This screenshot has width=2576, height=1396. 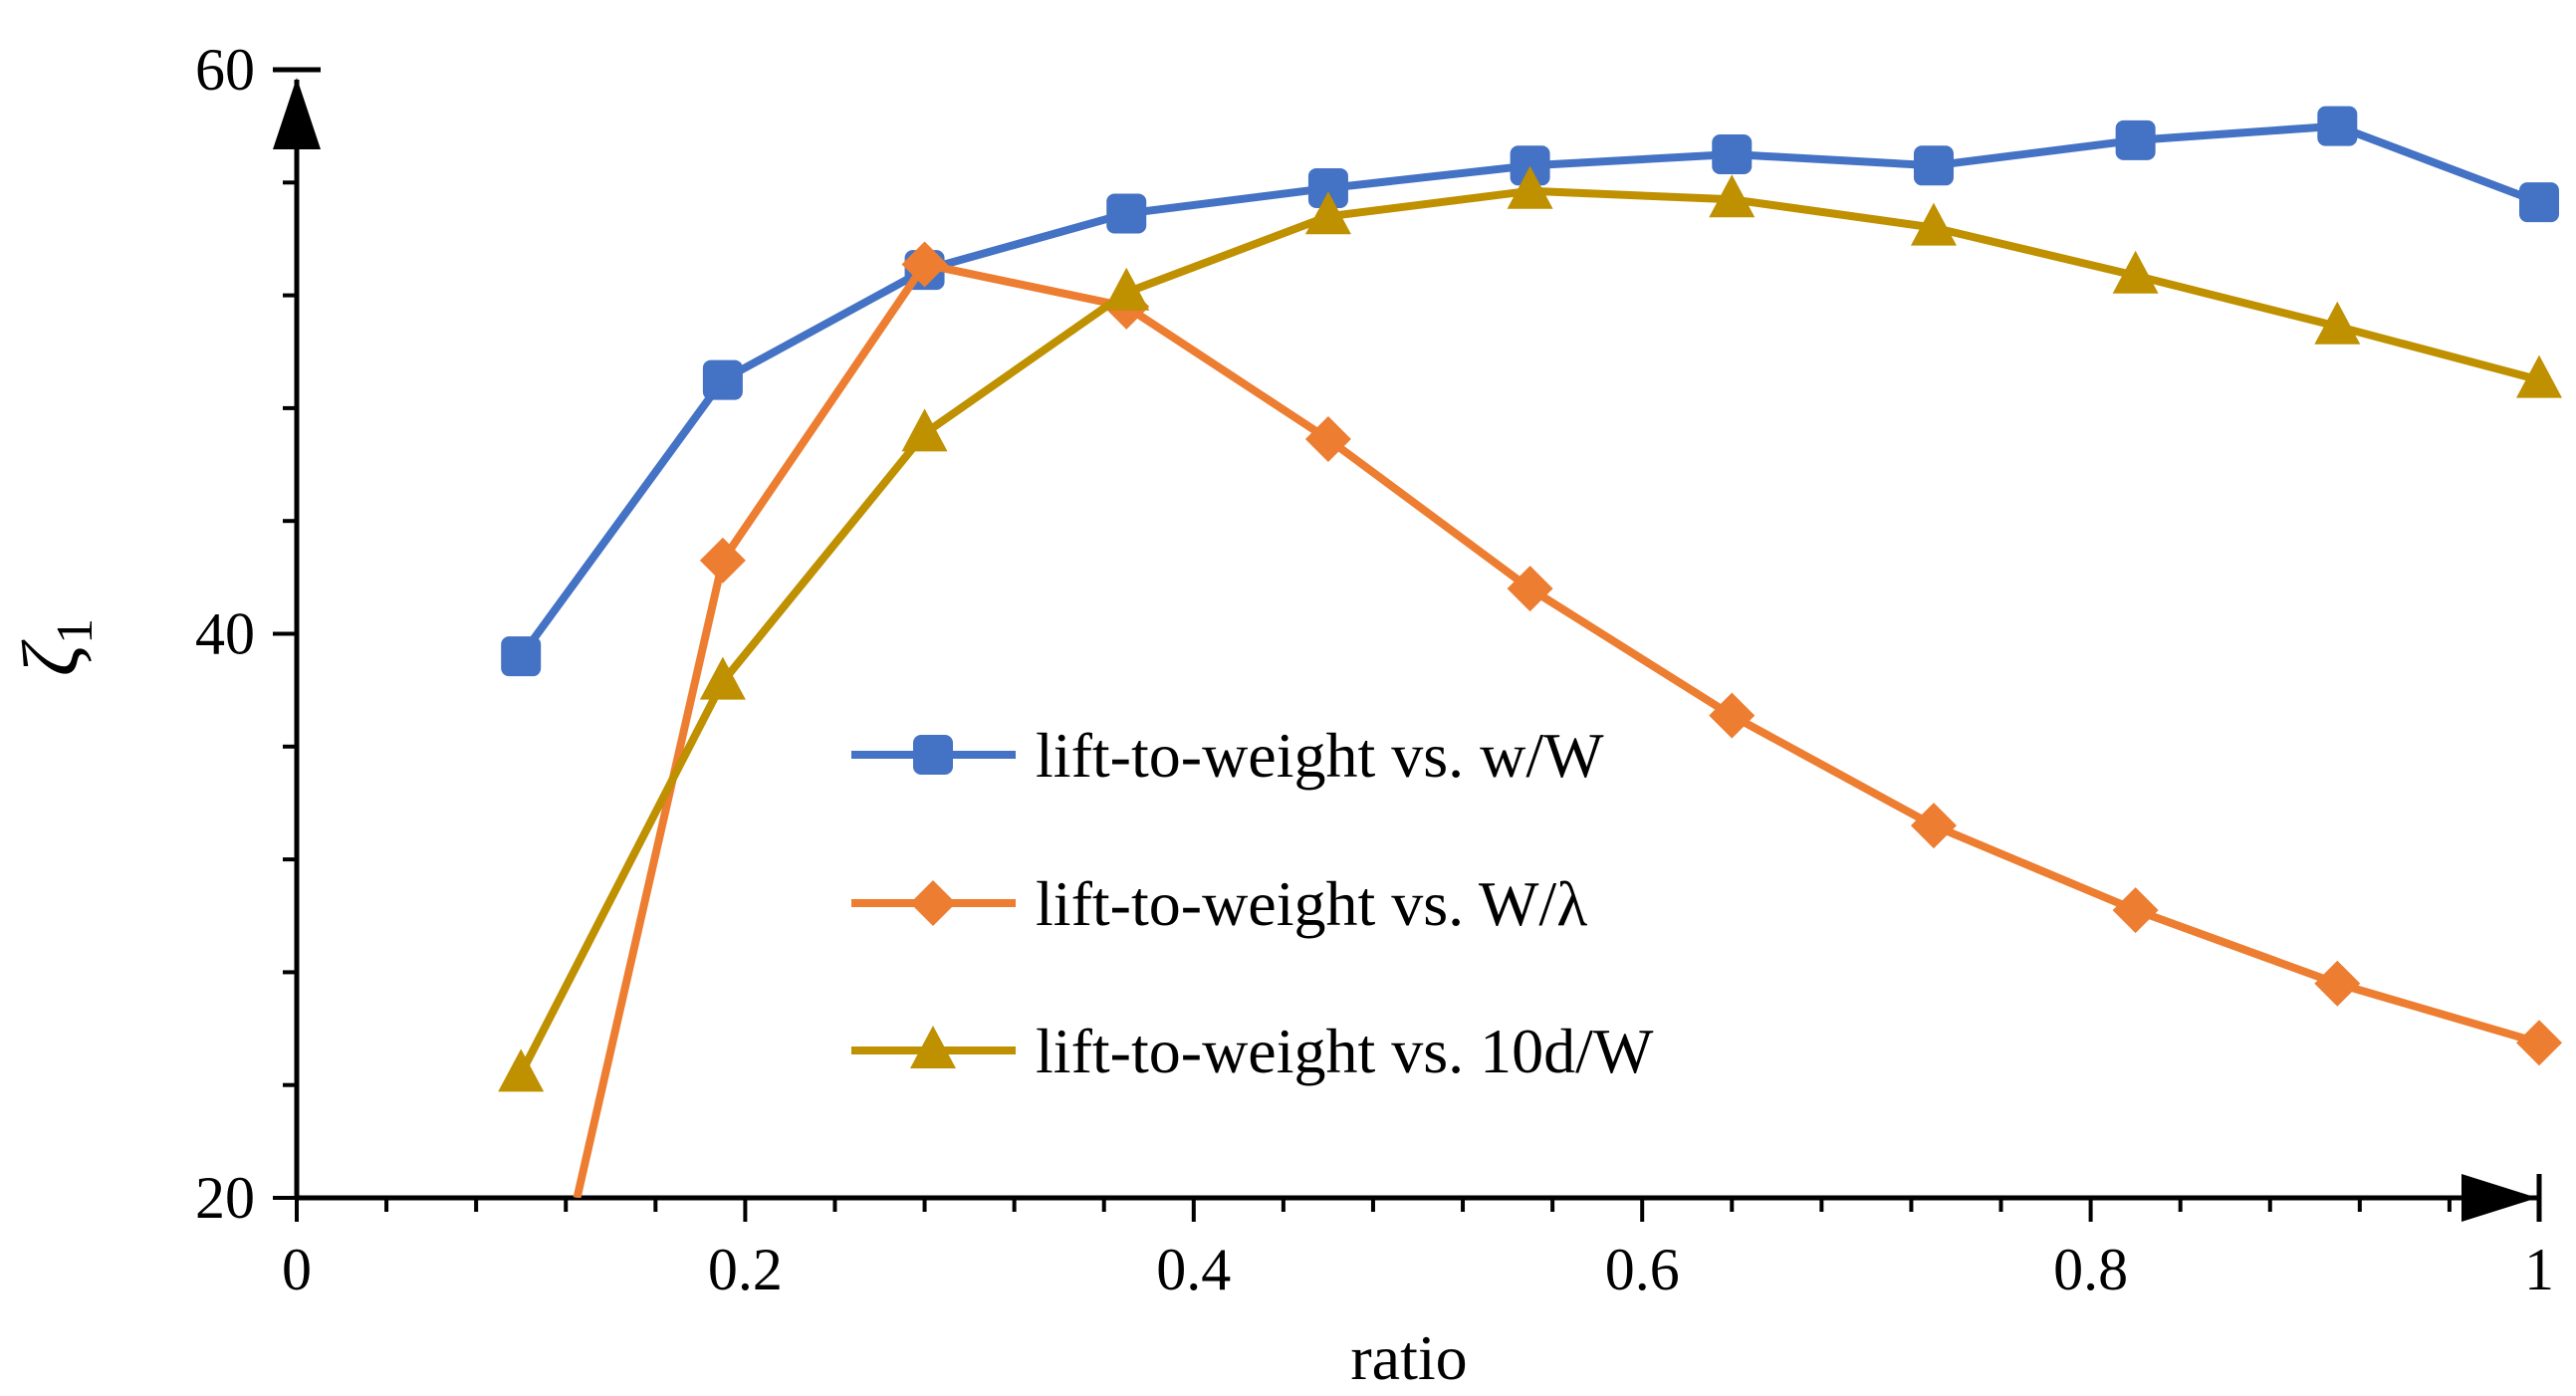 What do you see at coordinates (225, 1198) in the screenshot?
I see `y-tick-label: 20` at bounding box center [225, 1198].